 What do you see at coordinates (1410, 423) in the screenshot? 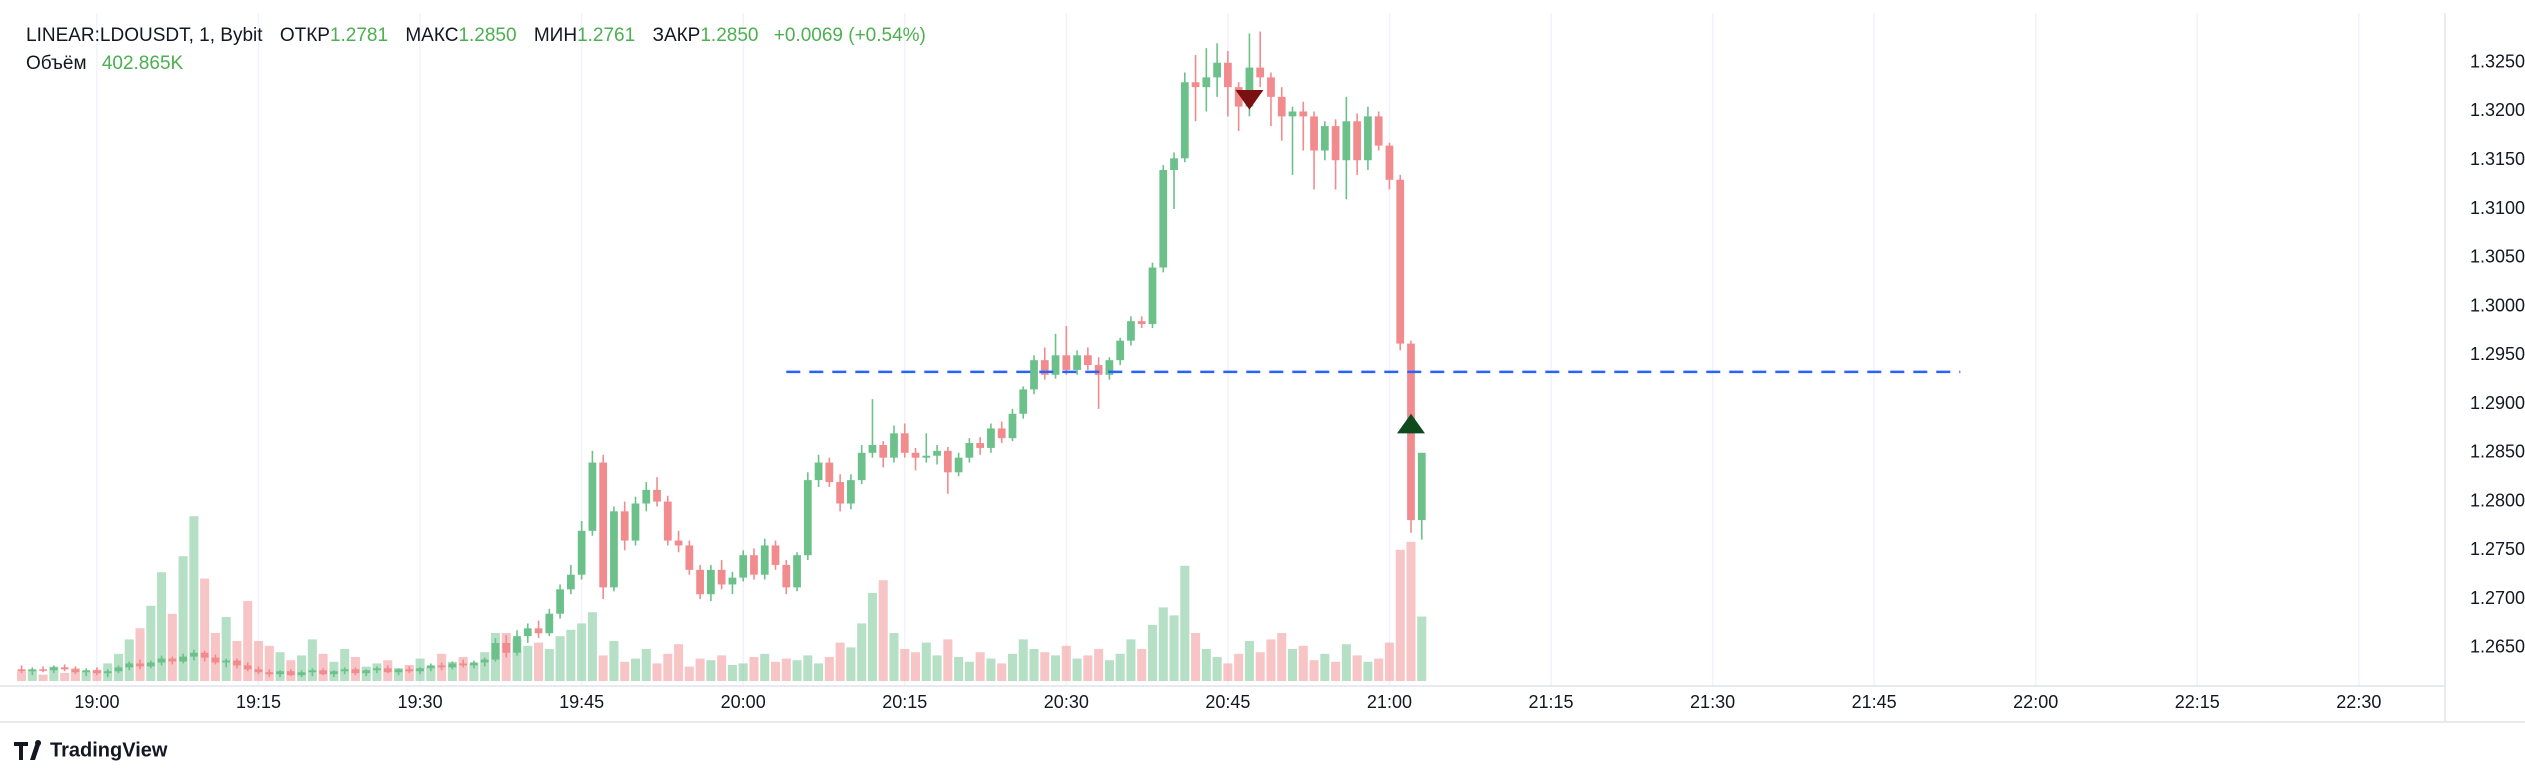
I see `trade-marker` at bounding box center [1410, 423].